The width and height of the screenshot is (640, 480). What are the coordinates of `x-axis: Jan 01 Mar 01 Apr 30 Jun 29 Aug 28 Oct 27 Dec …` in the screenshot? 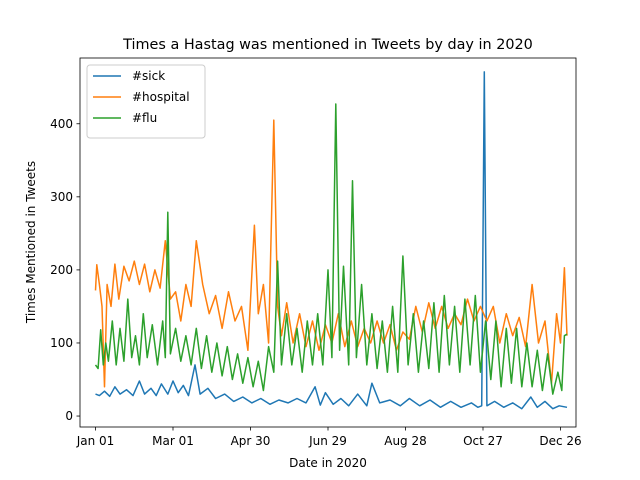 It's located at (329, 437).